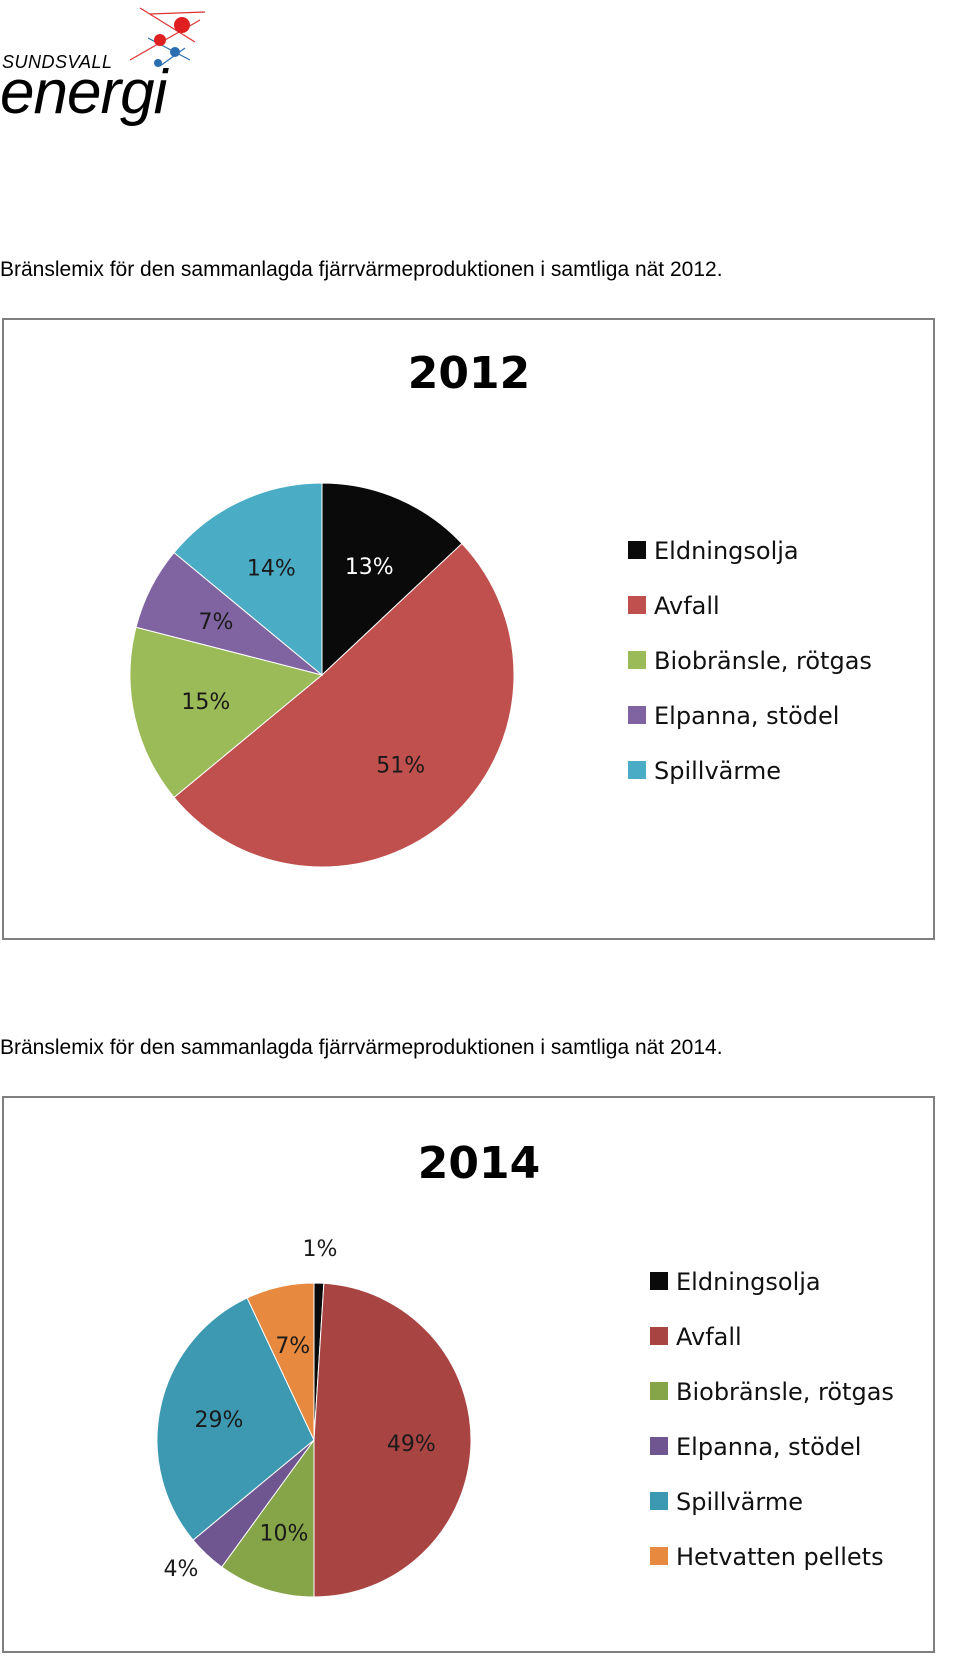 The image size is (960, 1657). What do you see at coordinates (57, 62) in the screenshot?
I see `logo-text-sundsvall: SUNDSVALL` at bounding box center [57, 62].